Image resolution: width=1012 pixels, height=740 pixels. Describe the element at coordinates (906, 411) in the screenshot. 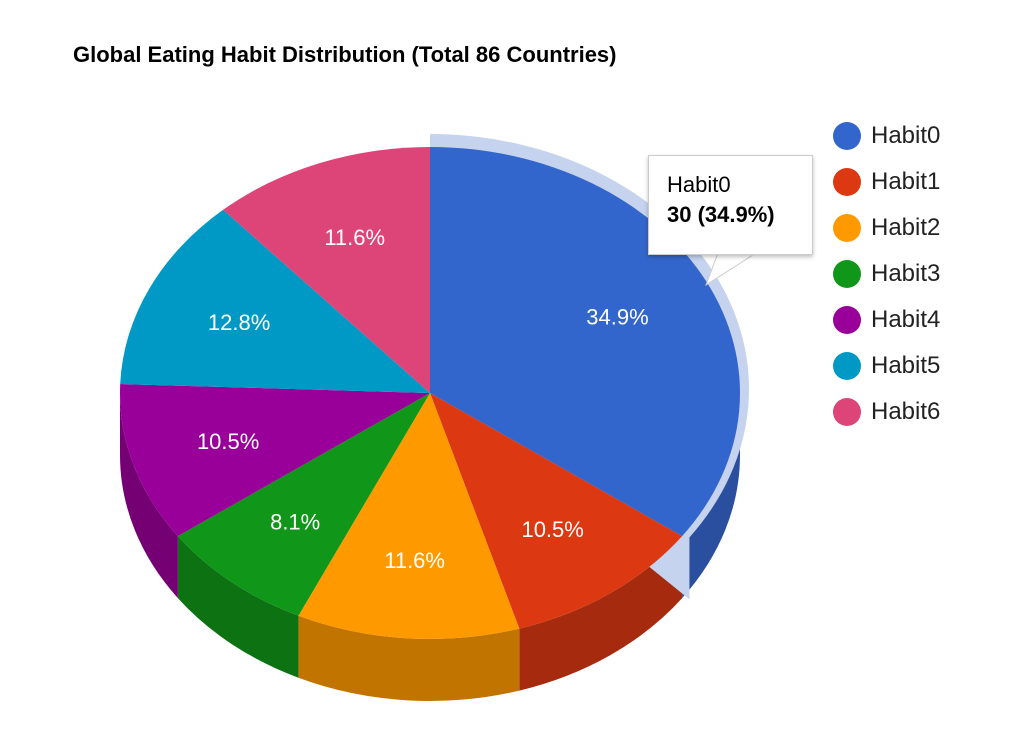

I see `legend-label: Habit6` at that location.